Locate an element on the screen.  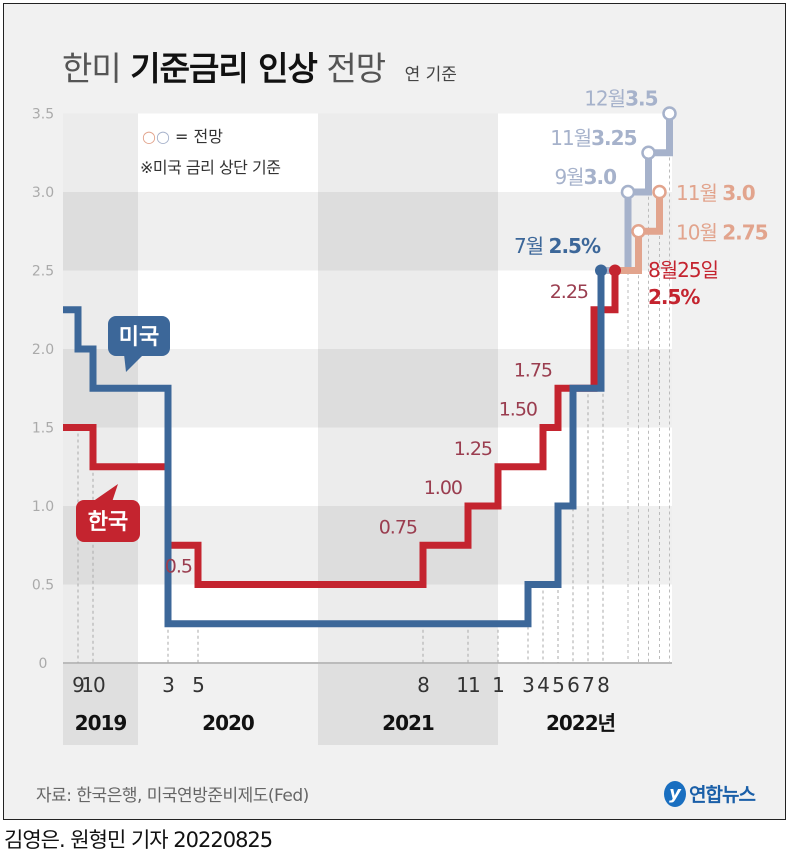
year-label: 2020 is located at coordinates (228, 723).